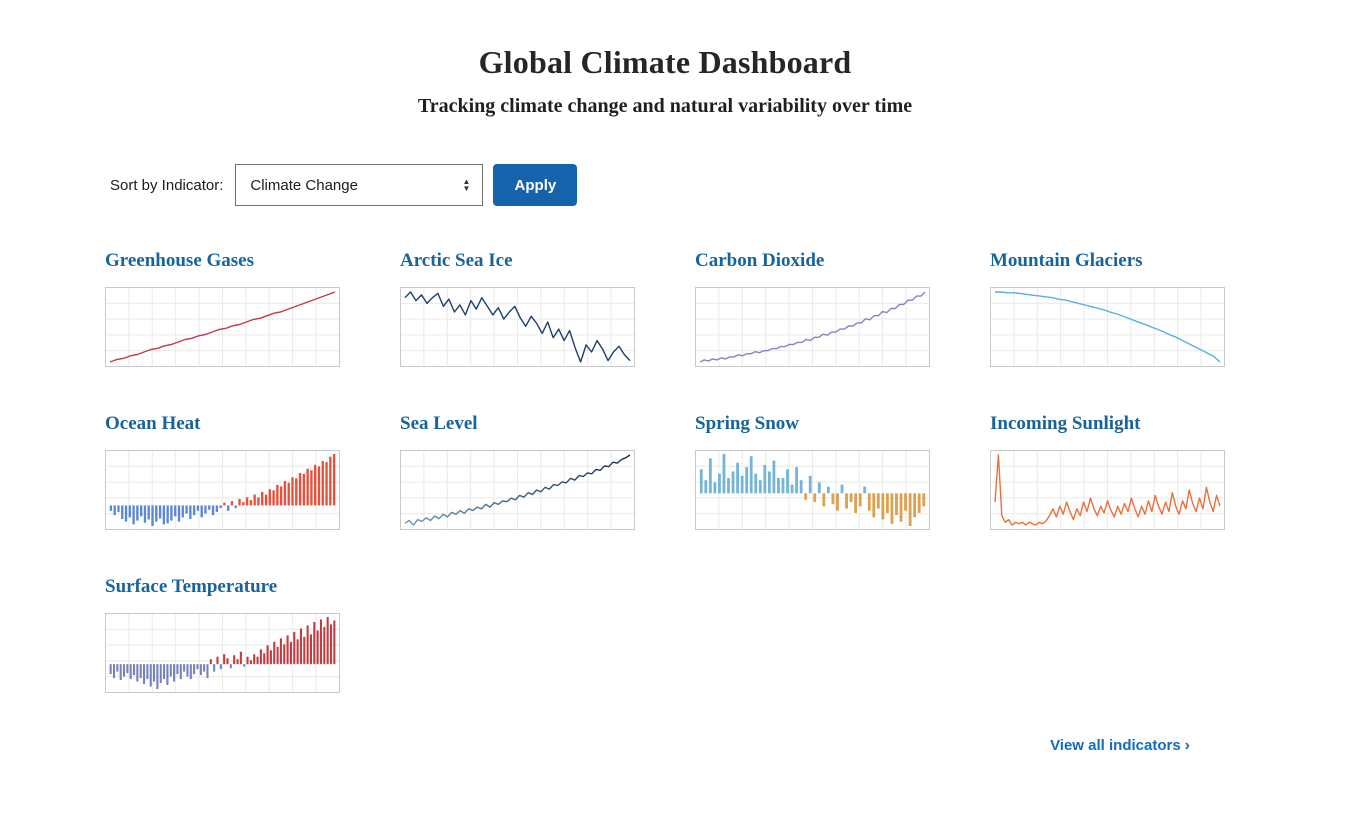 This screenshot has width=1352, height=826. Describe the element at coordinates (1115, 745) in the screenshot. I see `view-all-label: View all indicators` at that location.